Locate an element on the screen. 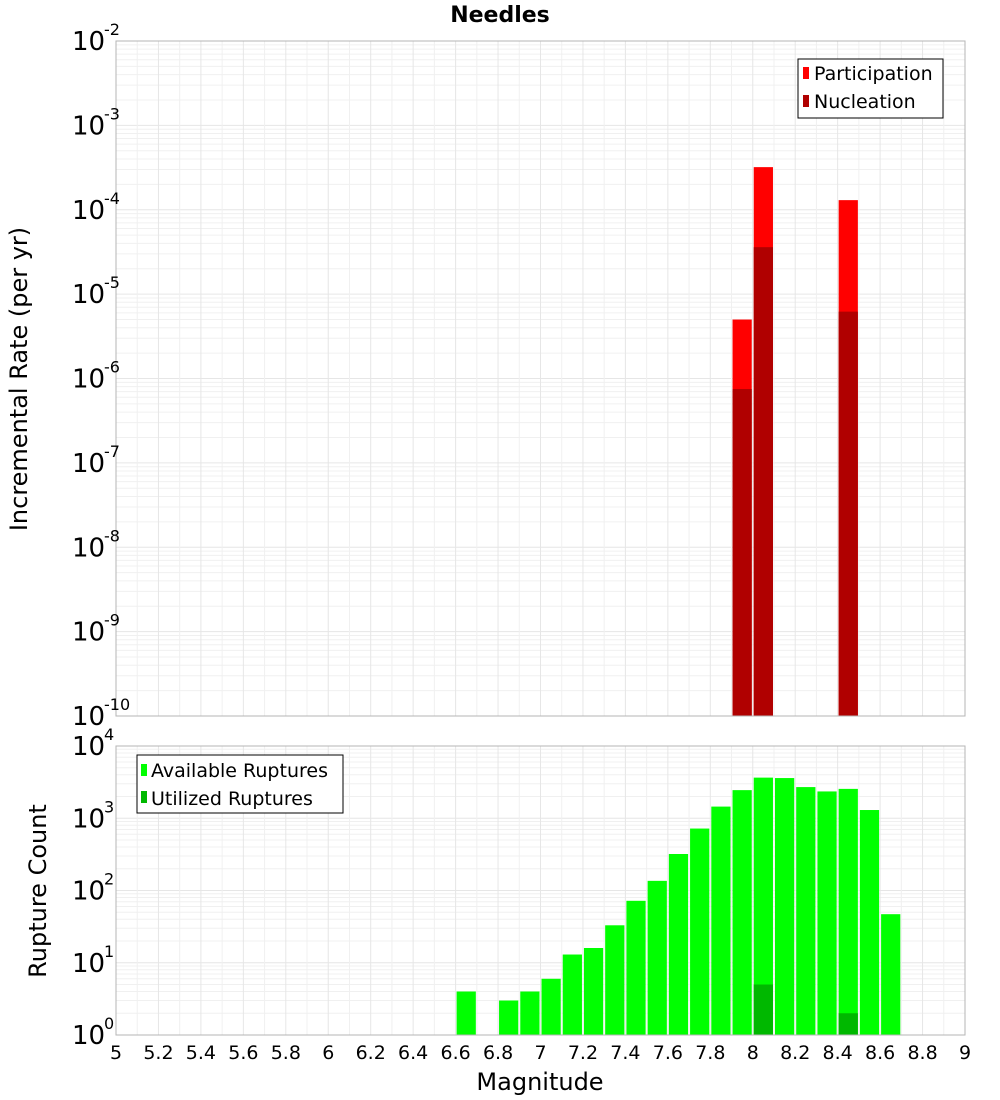 The width and height of the screenshot is (1000, 1100). bottom-y-axis-label: Rupture Count is located at coordinates (38, 891).